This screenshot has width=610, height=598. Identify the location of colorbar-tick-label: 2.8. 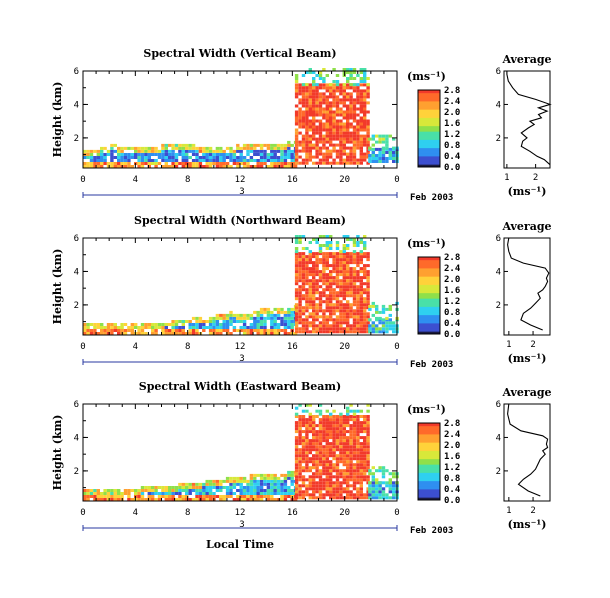
(452, 424).